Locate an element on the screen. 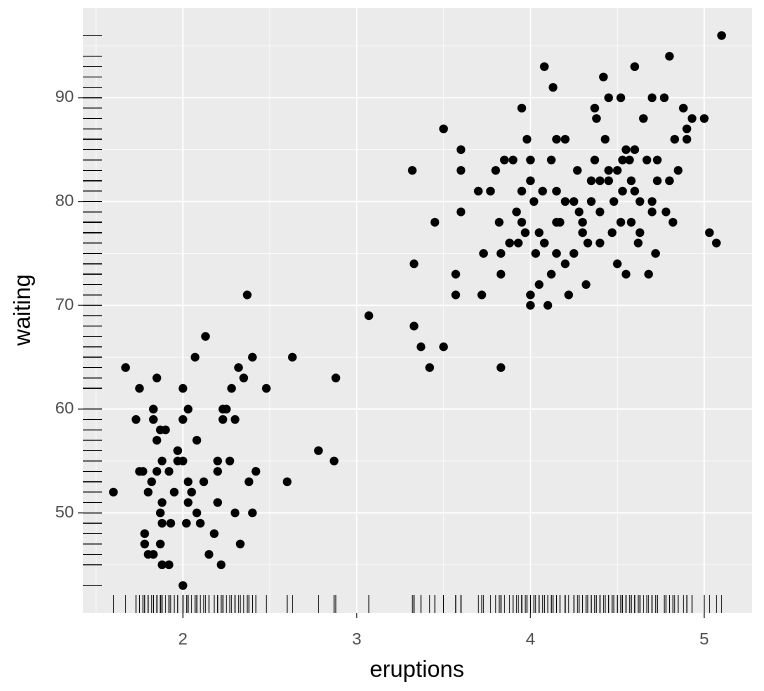 The width and height of the screenshot is (764, 691). y-tick-label: 80 is located at coordinates (64, 200).